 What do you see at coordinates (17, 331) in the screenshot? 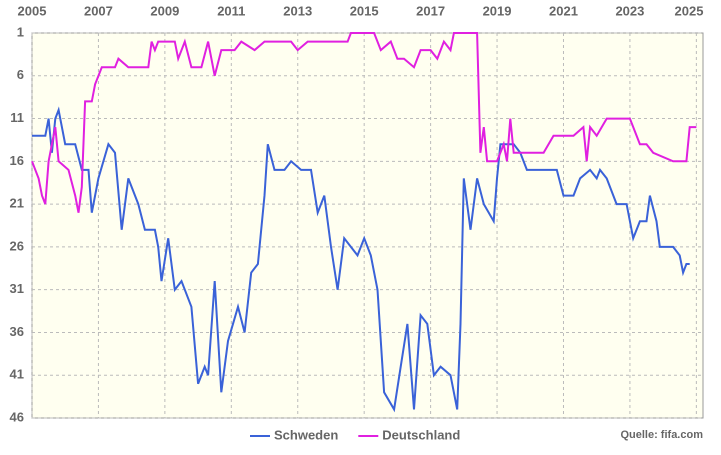
I see `y-tick-label: 36` at bounding box center [17, 331].